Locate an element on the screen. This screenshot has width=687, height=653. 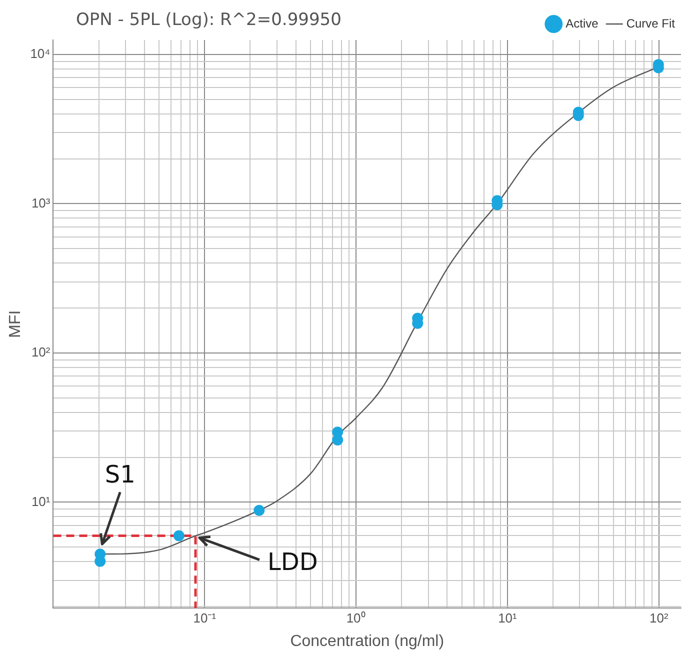
y-tick-label: 10¹ is located at coordinates (41, 501).